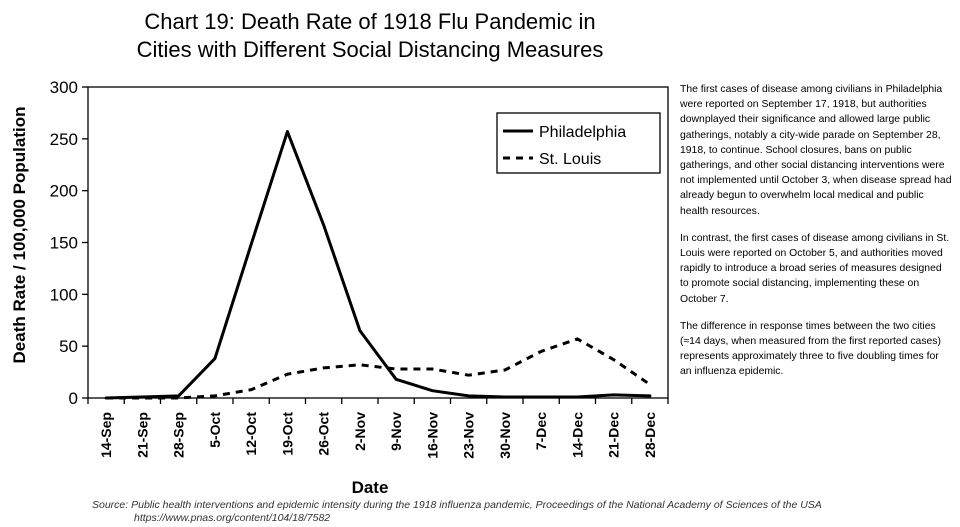 This screenshot has width=960, height=527. I want to click on y-axis-ticks: 0 50 100 150 200 250 300, so click(69, 243).